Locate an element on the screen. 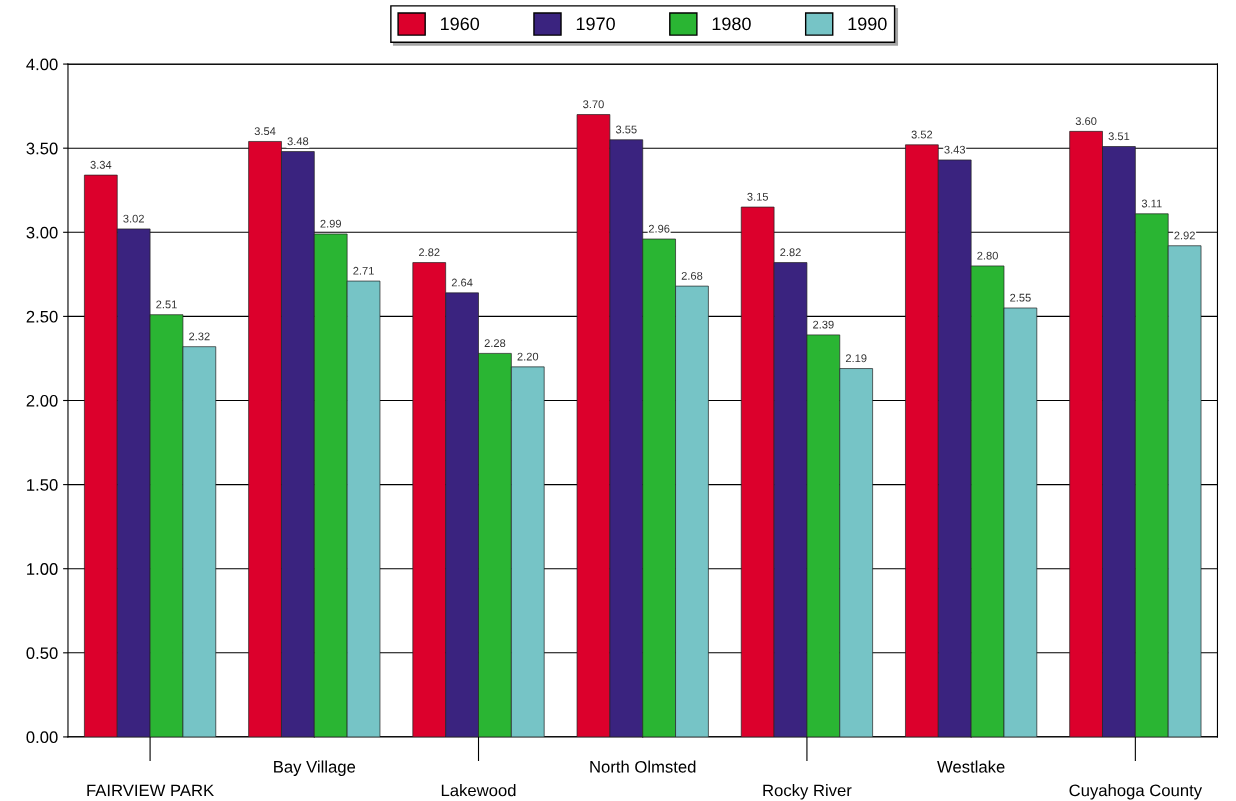 The width and height of the screenshot is (1236, 801). legend-label: 1990 is located at coordinates (867, 24).